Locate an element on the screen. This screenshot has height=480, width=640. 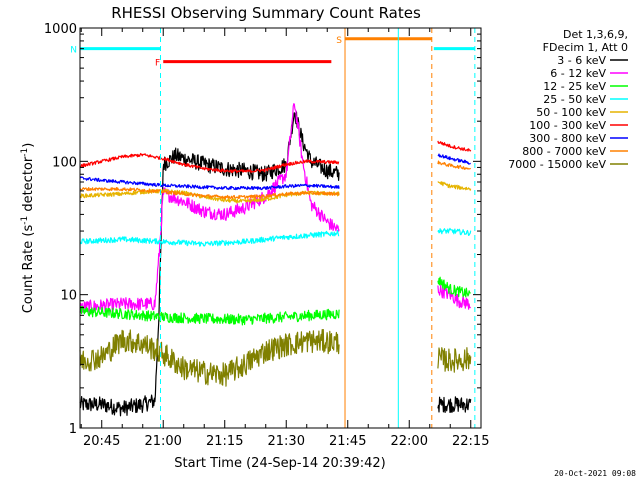
legend-label-12-25-kev: 12 - 25 keV is located at coordinates (574, 86).